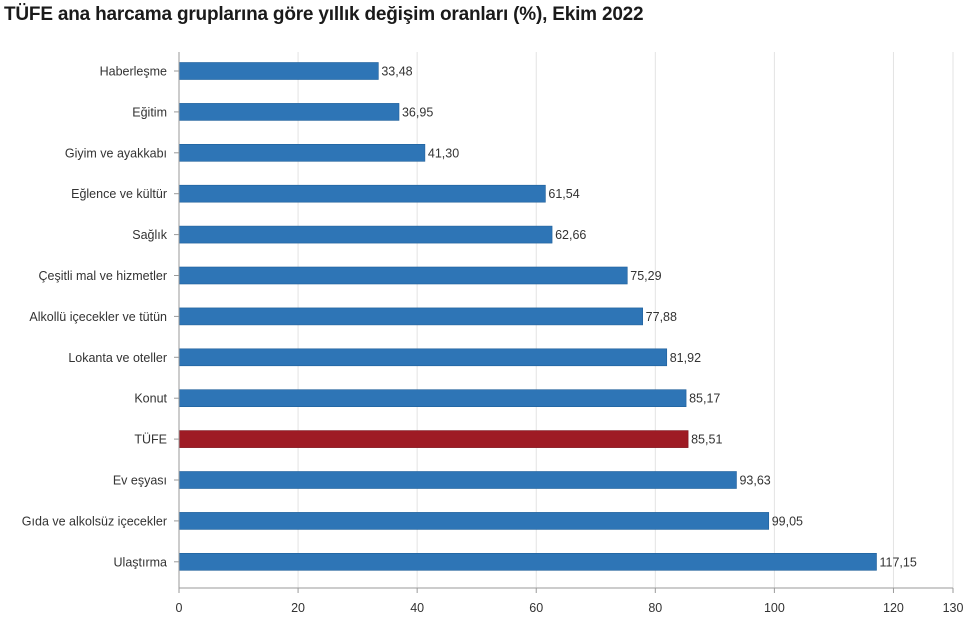  I want to click on data-label: 41,30, so click(443, 153).